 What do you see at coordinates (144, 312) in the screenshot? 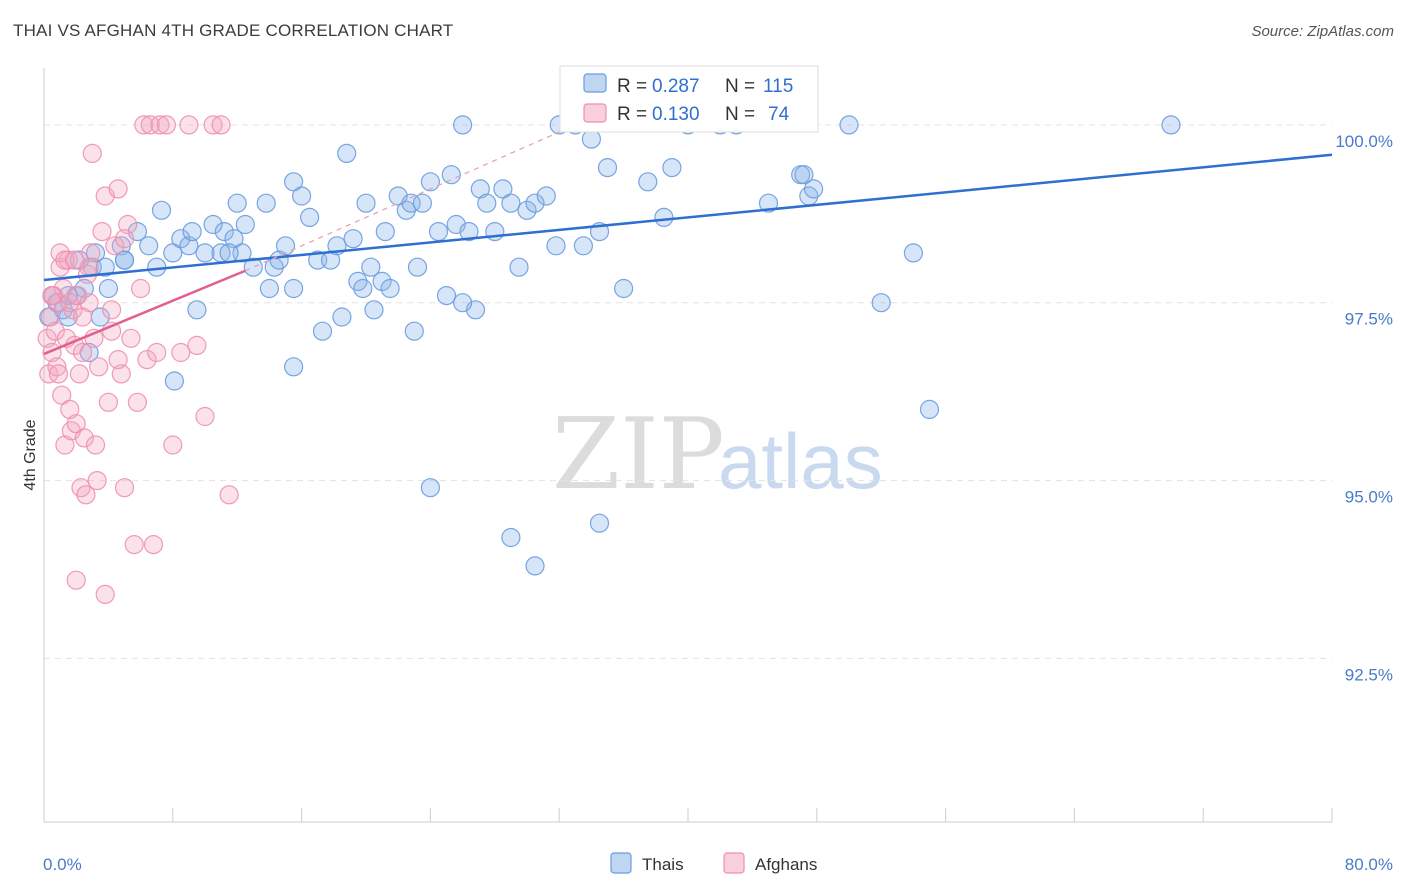
I see `trend-line-afghans` at bounding box center [144, 312].